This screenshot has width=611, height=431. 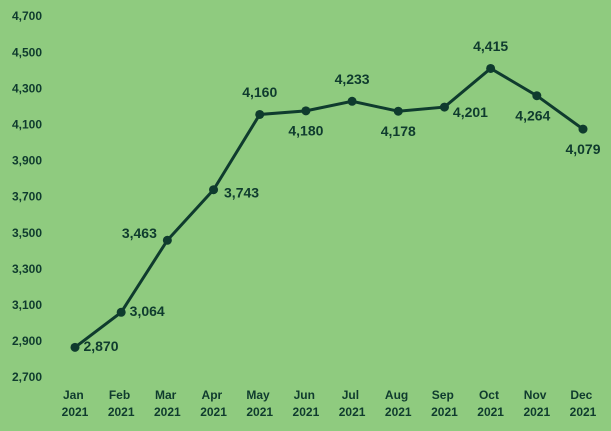 What do you see at coordinates (259, 403) in the screenshot?
I see `x-tick-label: May 2021` at bounding box center [259, 403].